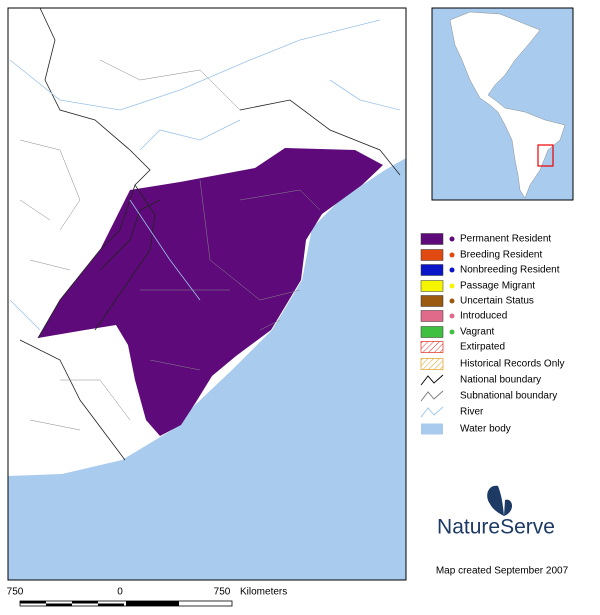 The width and height of the screenshot is (600, 615). I want to click on legend-label: Vagrant, so click(477, 332).